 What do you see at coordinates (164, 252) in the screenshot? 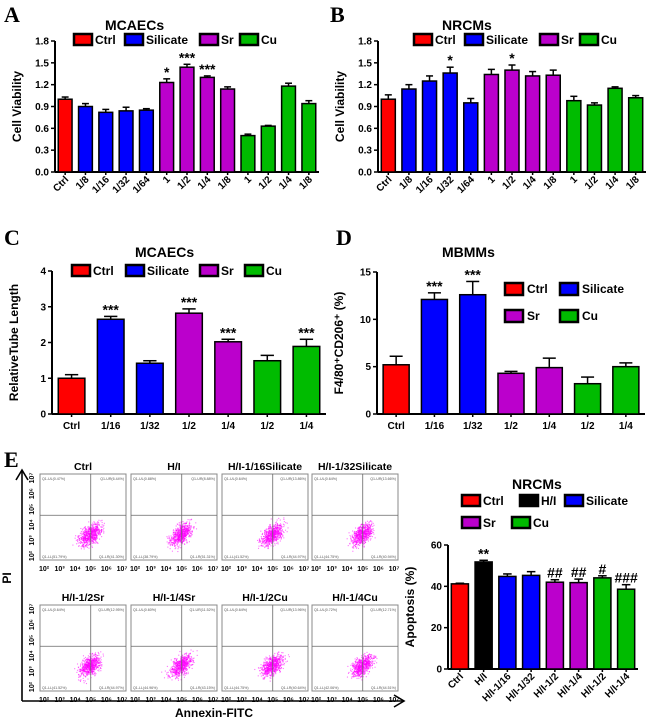
I see `chart-title: MCAECs` at bounding box center [164, 252].